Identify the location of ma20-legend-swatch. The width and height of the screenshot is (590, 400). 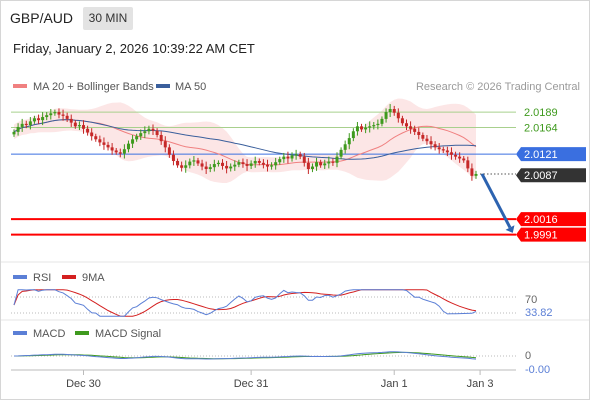
(20, 86).